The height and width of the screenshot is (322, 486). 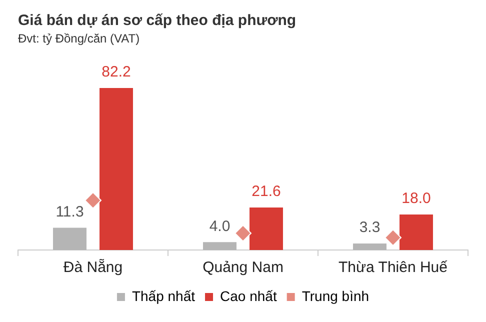 I want to click on data-label: 11.3, so click(x=70, y=211).